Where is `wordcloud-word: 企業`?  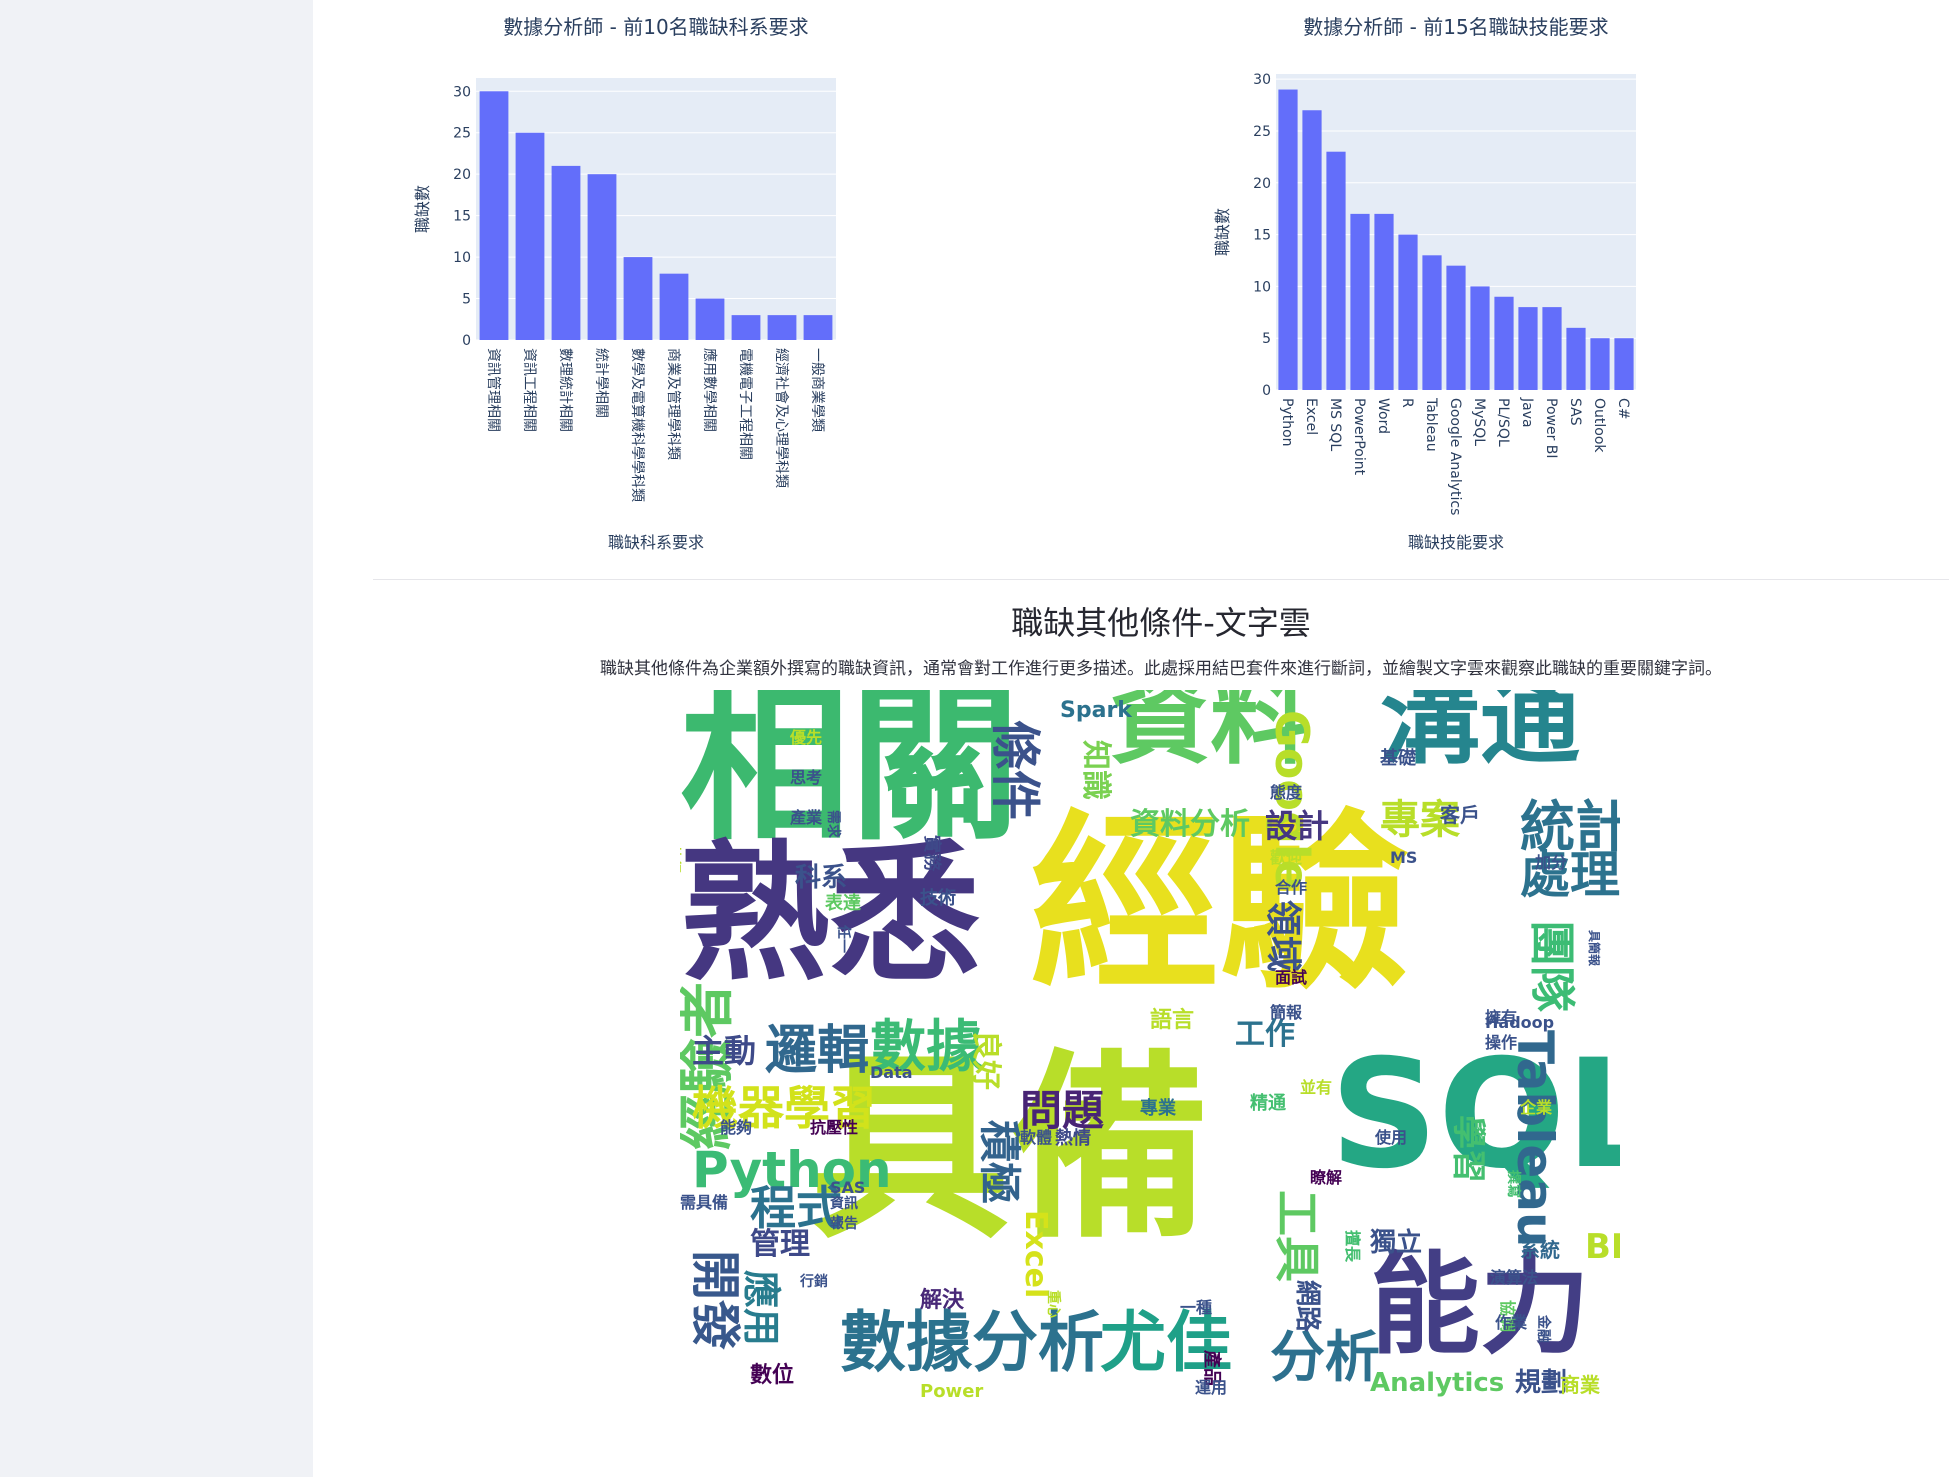 wordcloud-word: 企業 is located at coordinates (1536, 1107).